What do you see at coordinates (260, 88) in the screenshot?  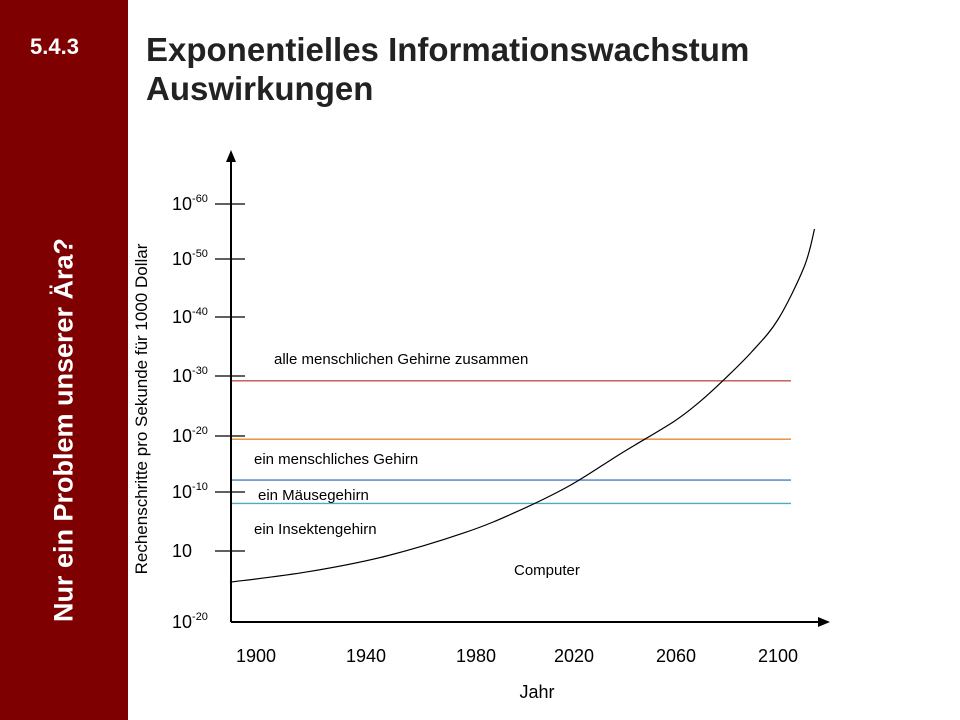 I see `slide-title-line2: Auswirkungen` at bounding box center [260, 88].